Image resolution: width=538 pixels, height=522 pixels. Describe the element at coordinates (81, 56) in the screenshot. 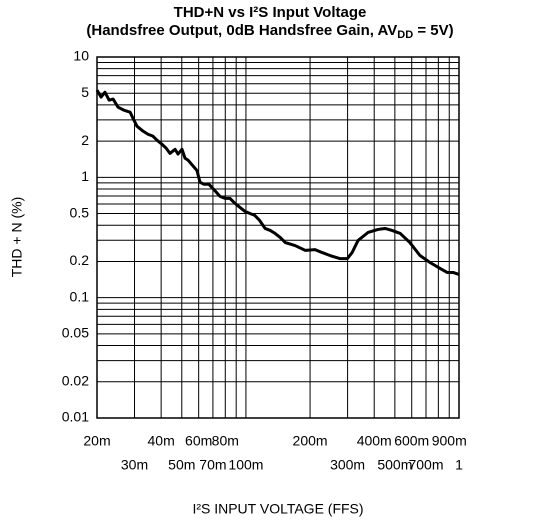

I see `y-tick-label: 10` at that location.